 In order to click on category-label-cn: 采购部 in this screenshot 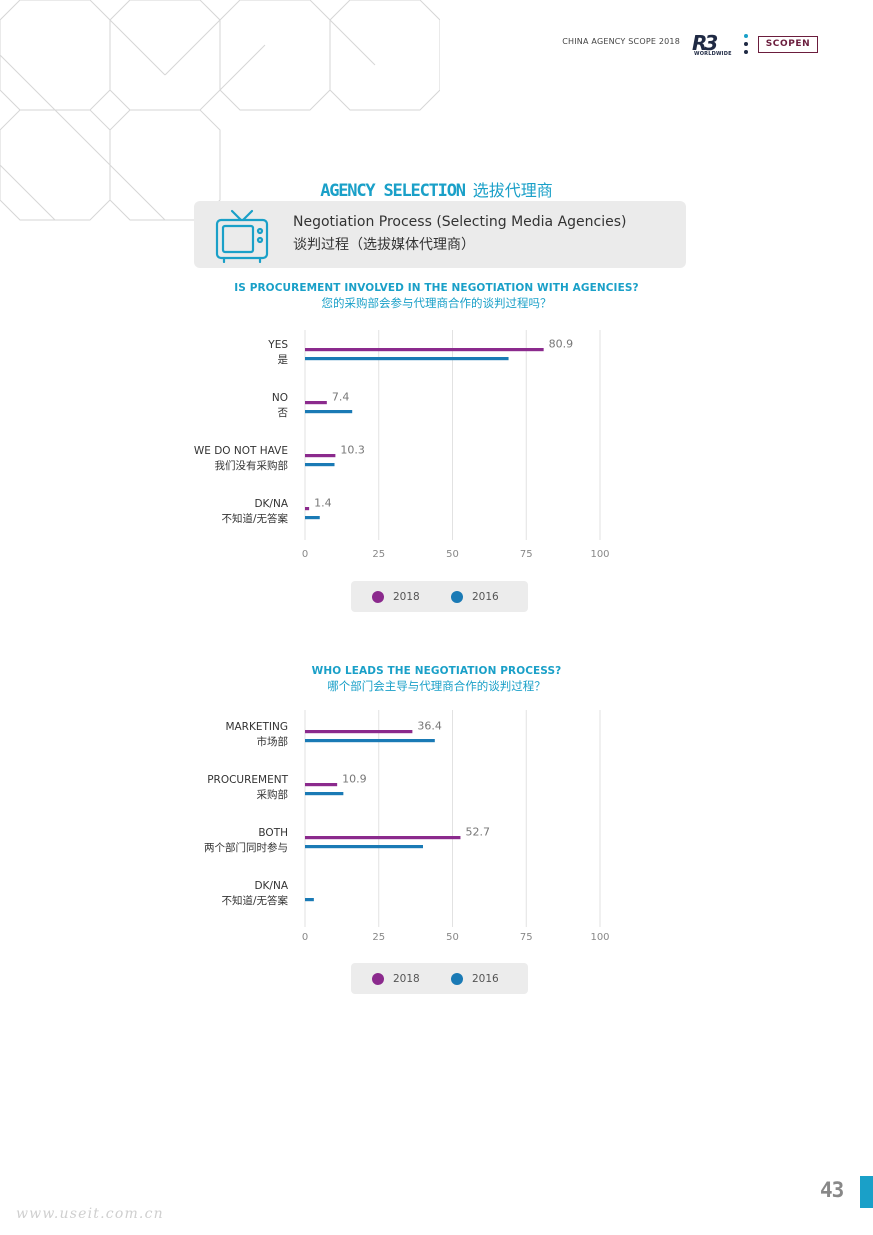, I will do `click(273, 794)`.